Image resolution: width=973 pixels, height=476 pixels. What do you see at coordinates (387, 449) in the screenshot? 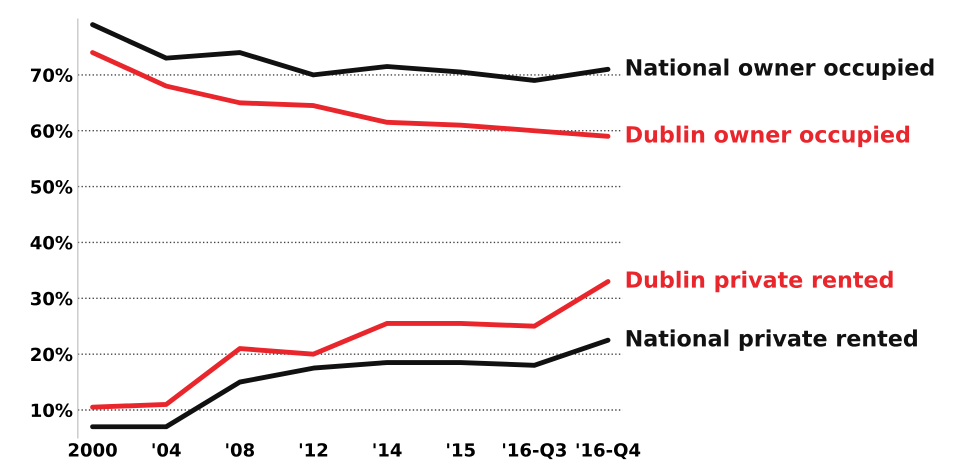
I see `x-tick-label: '14` at bounding box center [387, 449].